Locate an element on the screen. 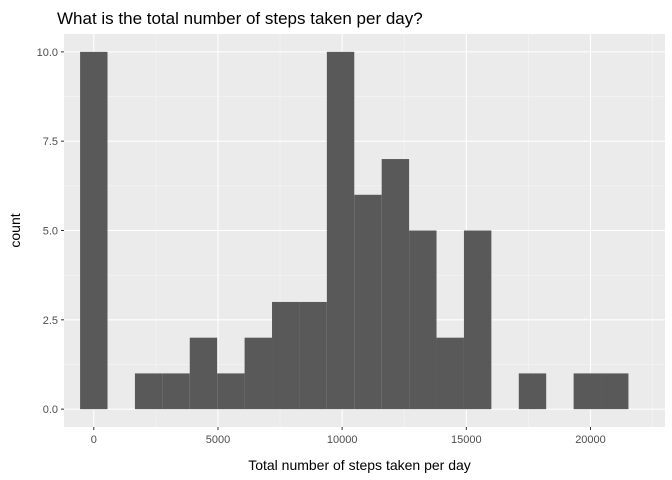  x-tick-label: 15000 is located at coordinates (466, 440).